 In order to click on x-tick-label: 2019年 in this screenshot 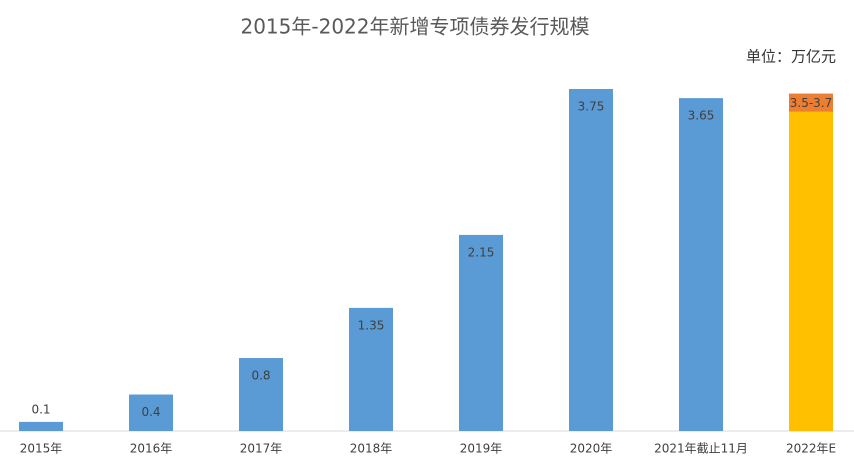, I will do `click(481, 449)`.